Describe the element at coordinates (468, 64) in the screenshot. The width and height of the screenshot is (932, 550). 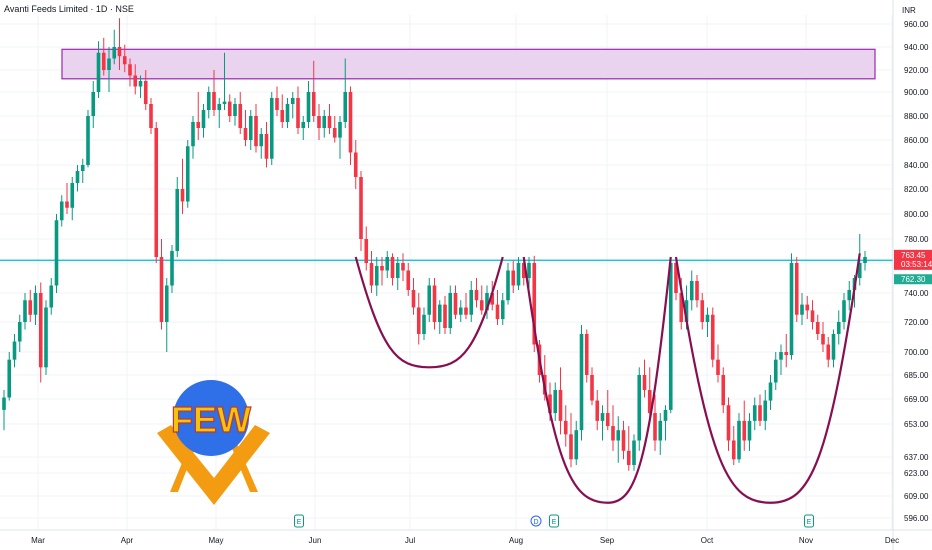
I see `resistance-zone` at that location.